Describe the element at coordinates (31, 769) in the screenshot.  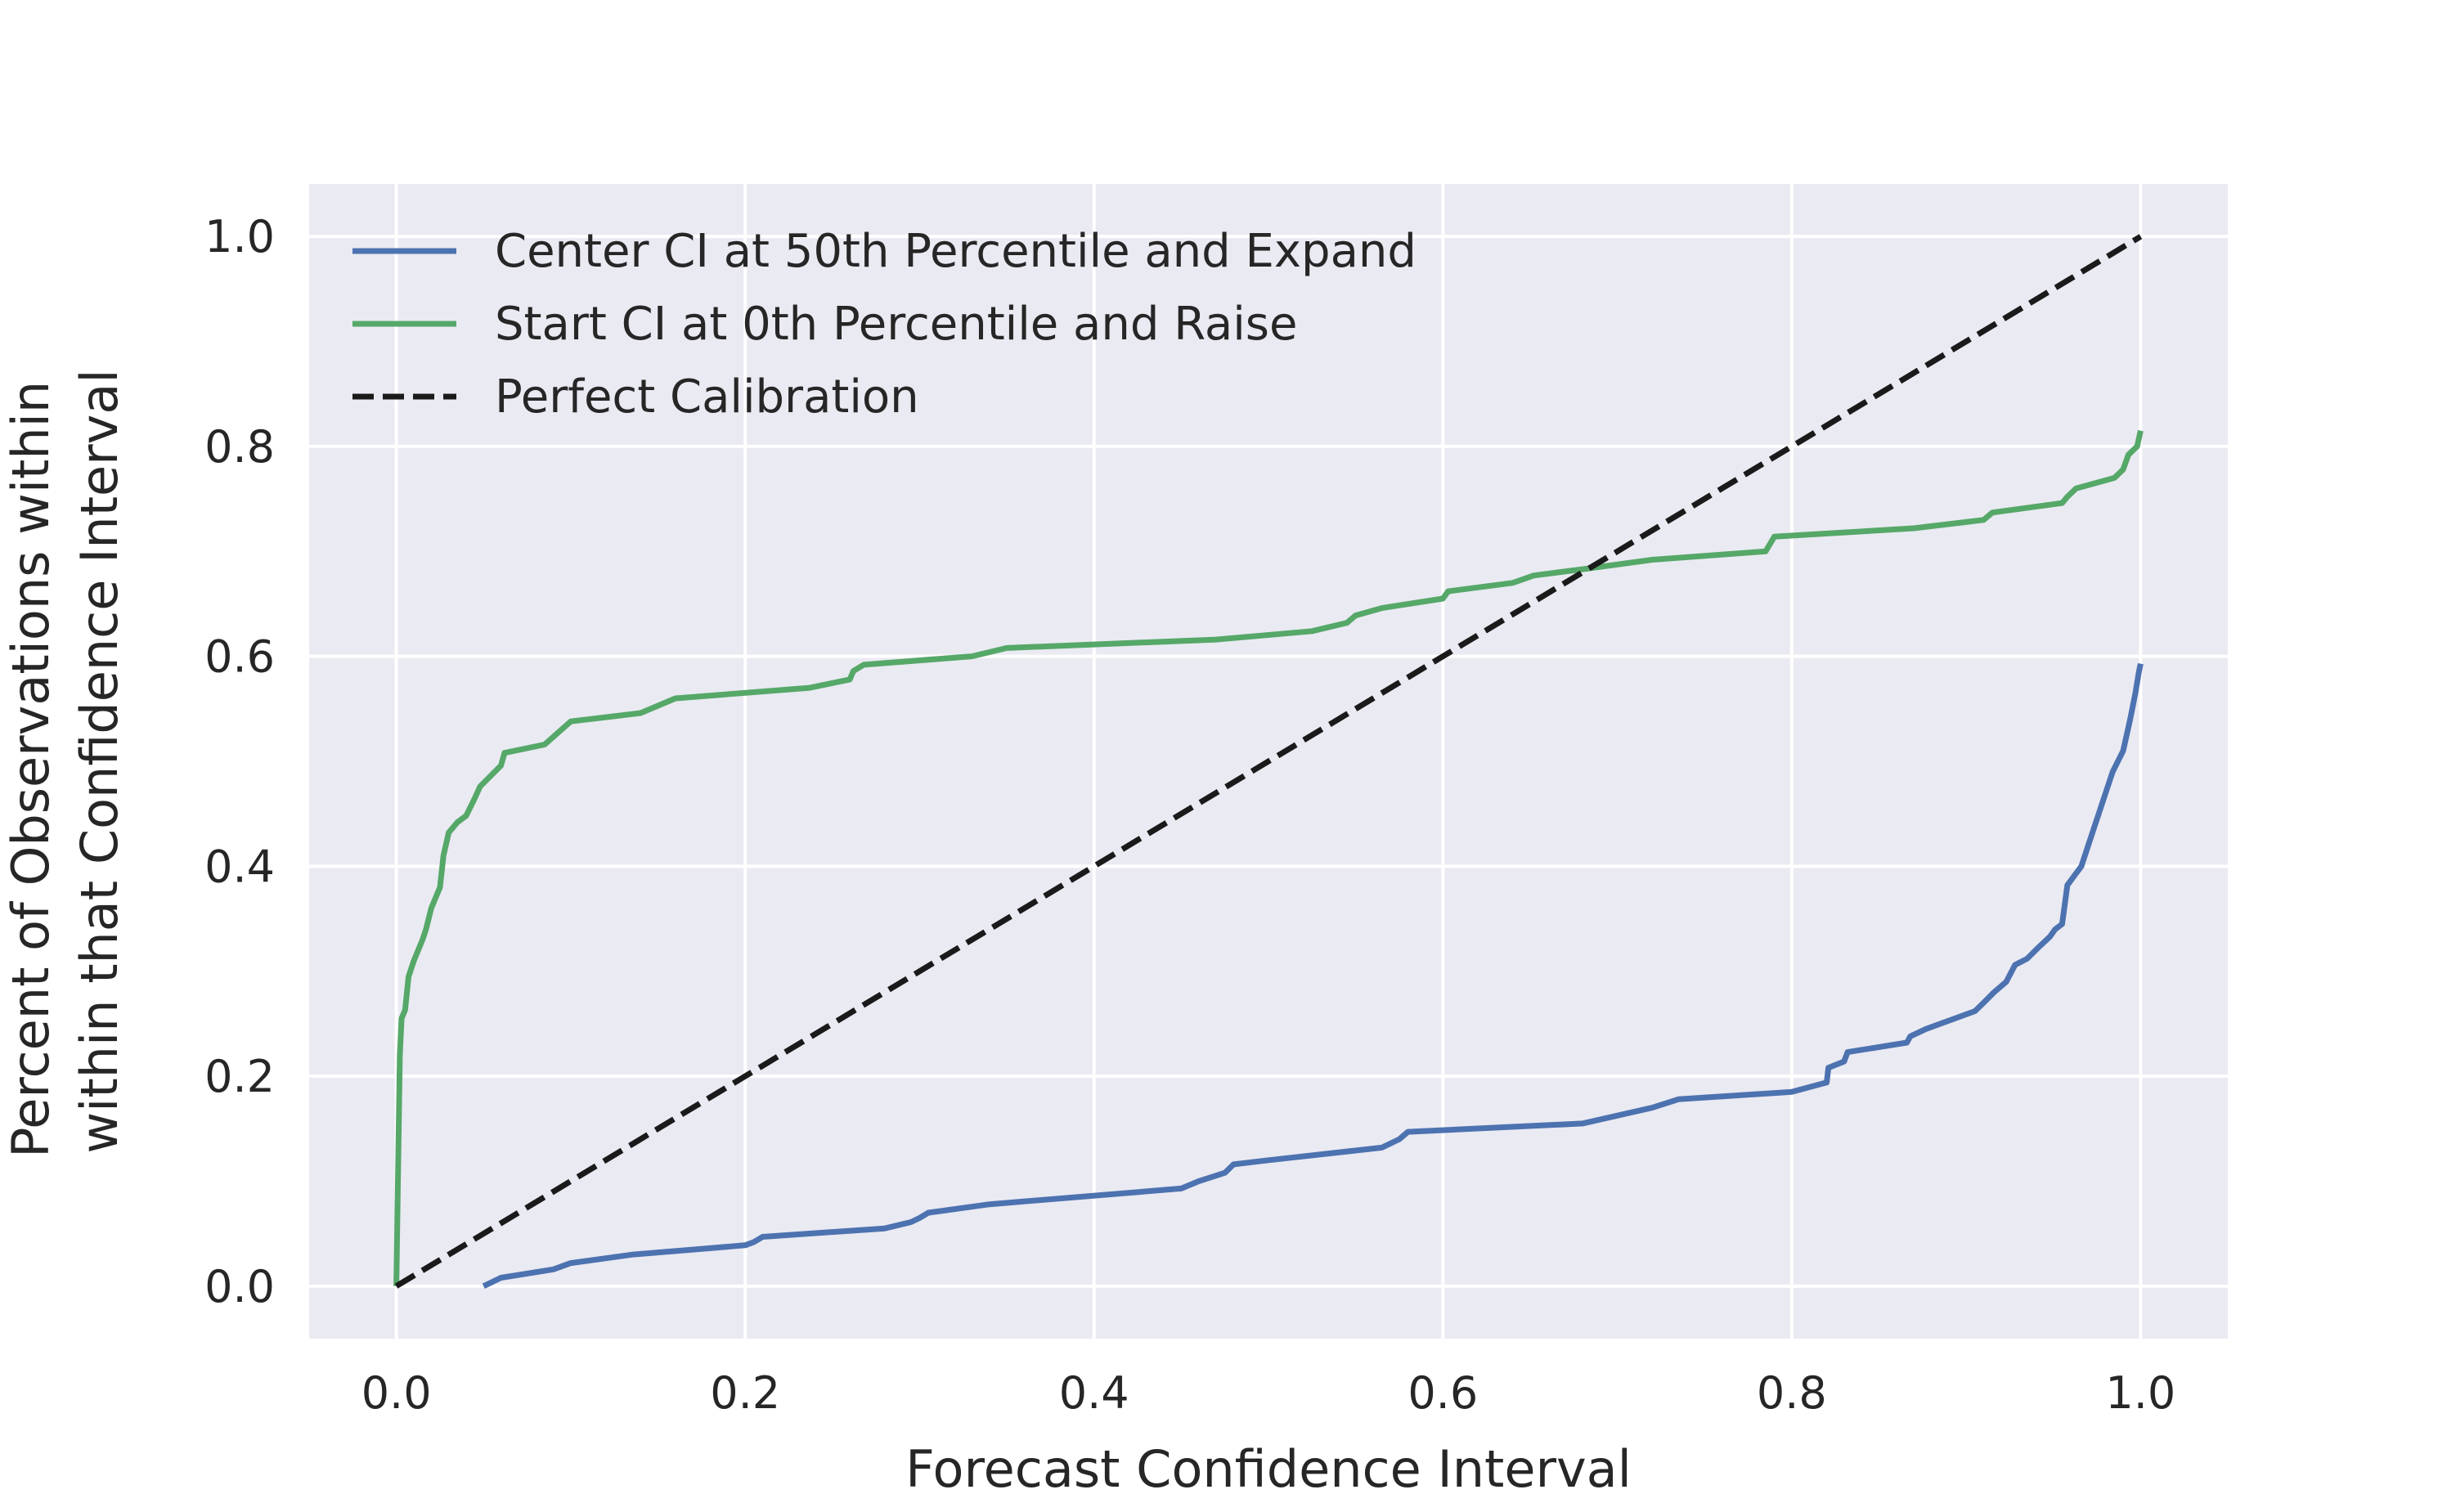
I see `y-axis-label-line-1: Percent of Observations within` at that location.